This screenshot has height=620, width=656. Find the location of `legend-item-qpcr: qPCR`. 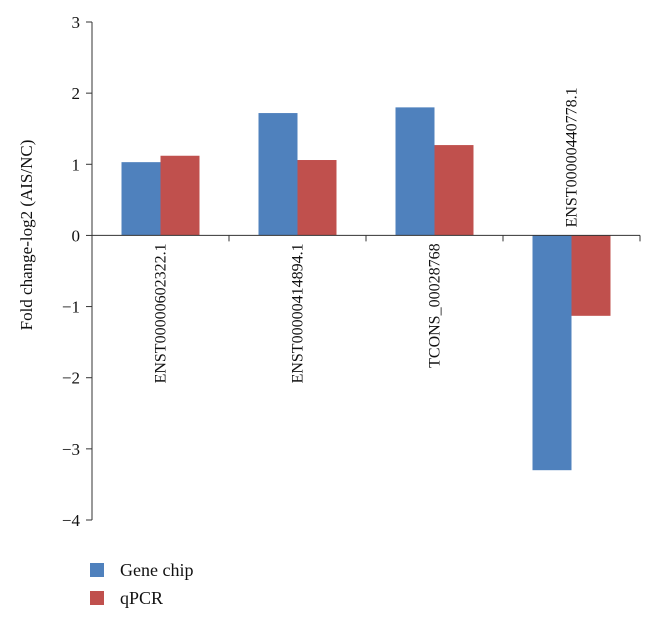

legend-item-qpcr: qPCR is located at coordinates (141, 598).